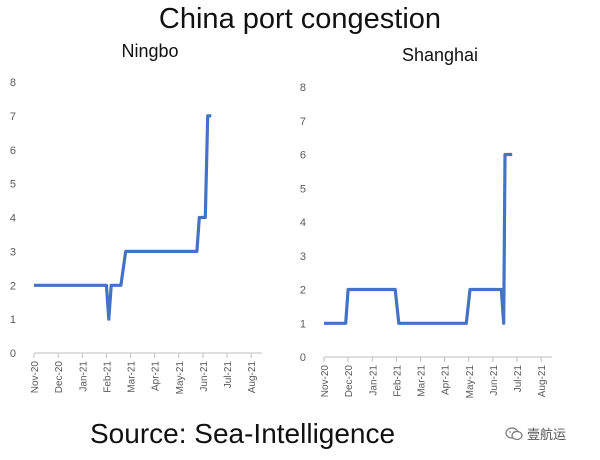 The image size is (600, 460). Describe the element at coordinates (204, 376) in the screenshot. I see `chart-1-x-tick-label: Jun-21` at that location.